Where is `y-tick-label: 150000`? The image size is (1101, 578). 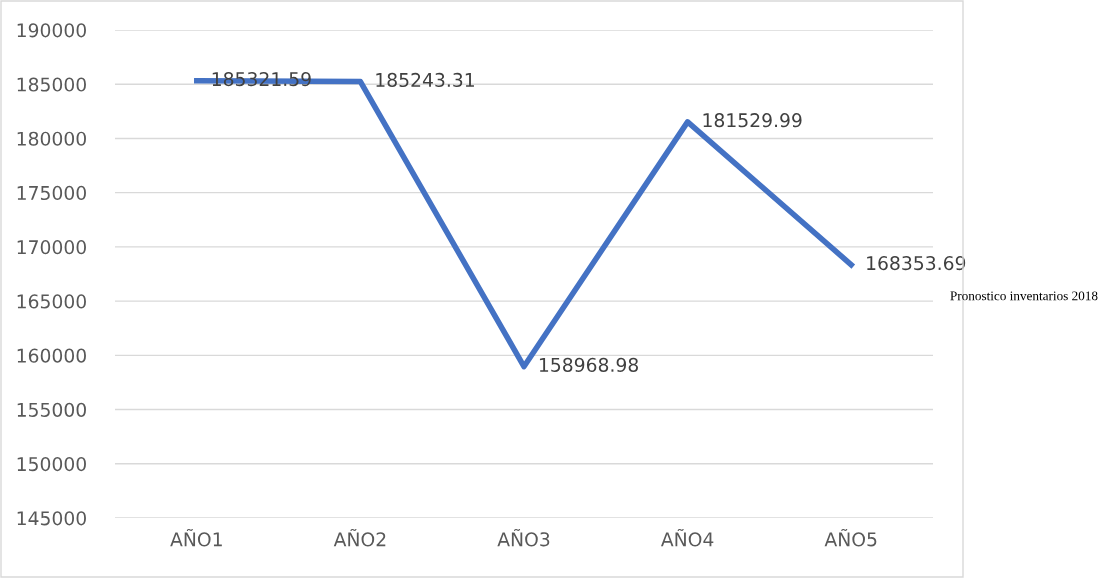
y-tick-label: 150000 is located at coordinates (51, 464).